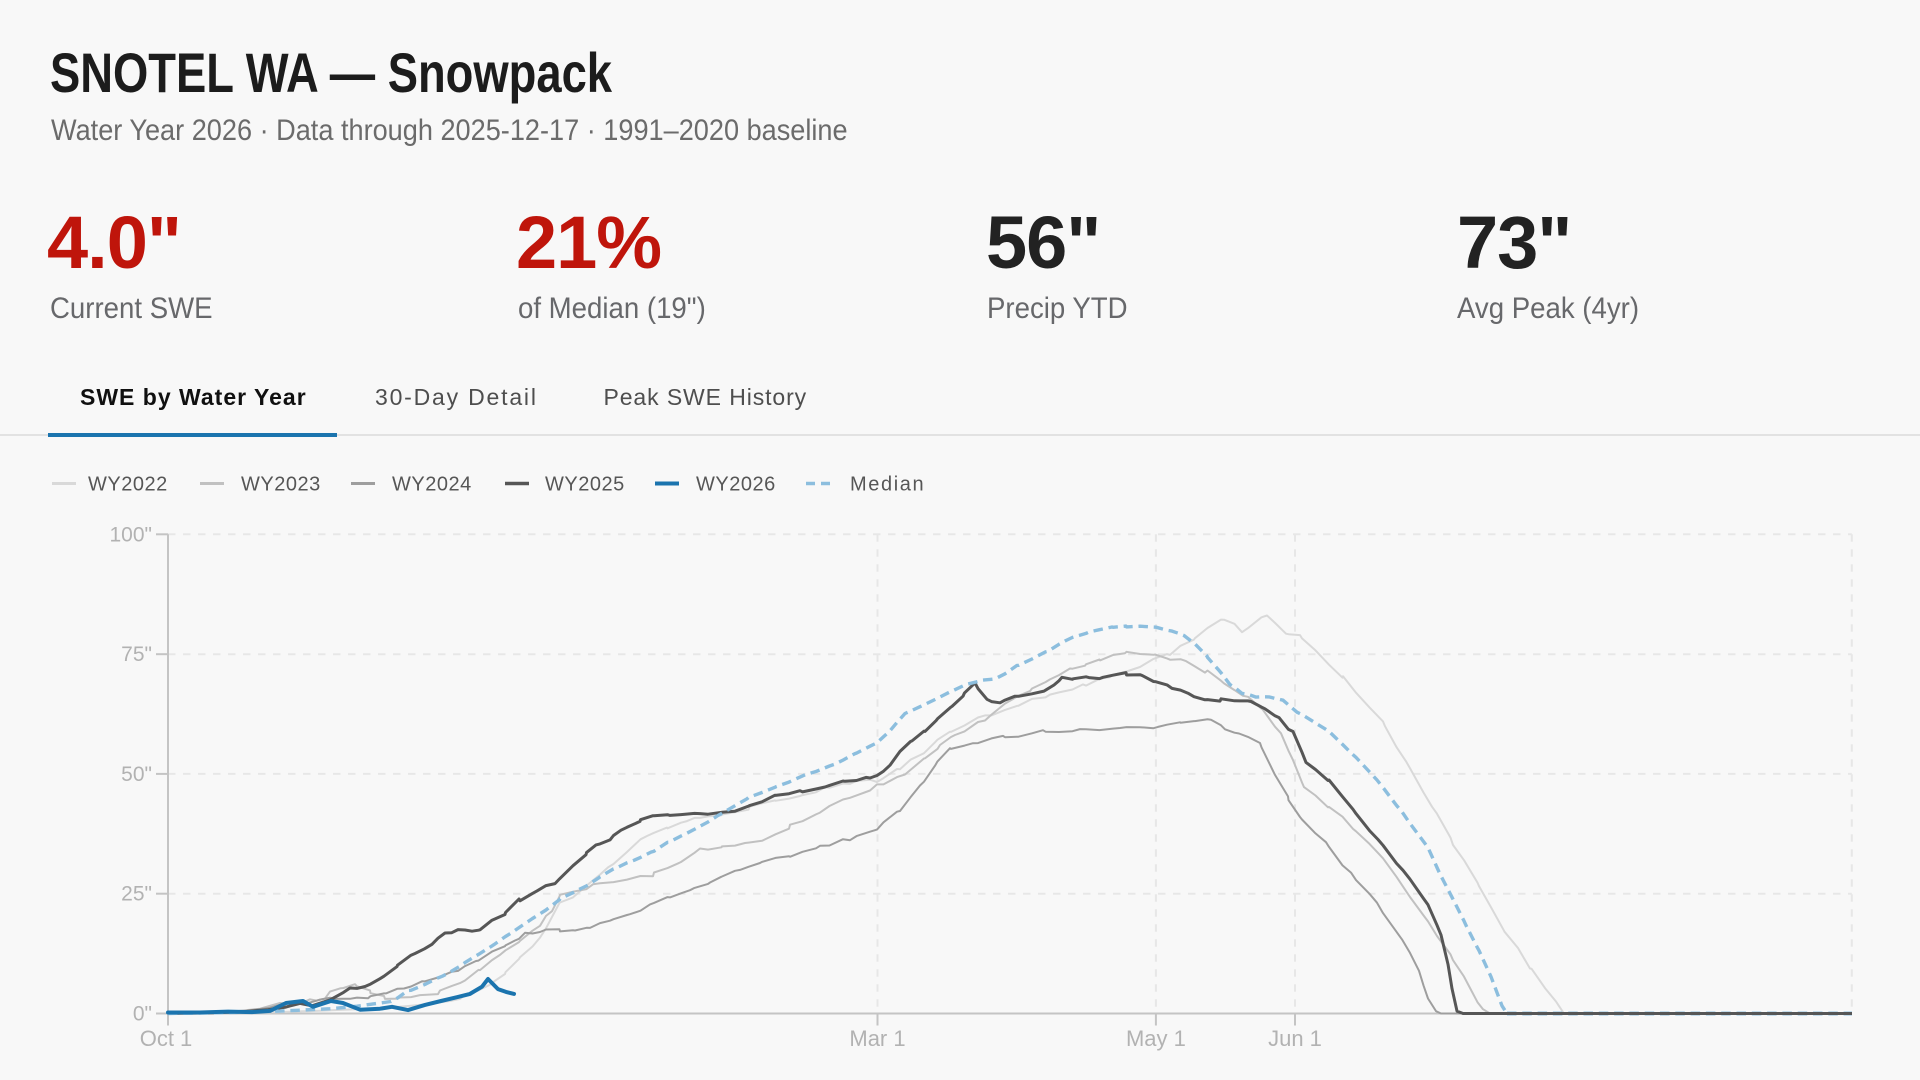 The width and height of the screenshot is (1920, 1080). I want to click on svg-text: Median, so click(887, 485).